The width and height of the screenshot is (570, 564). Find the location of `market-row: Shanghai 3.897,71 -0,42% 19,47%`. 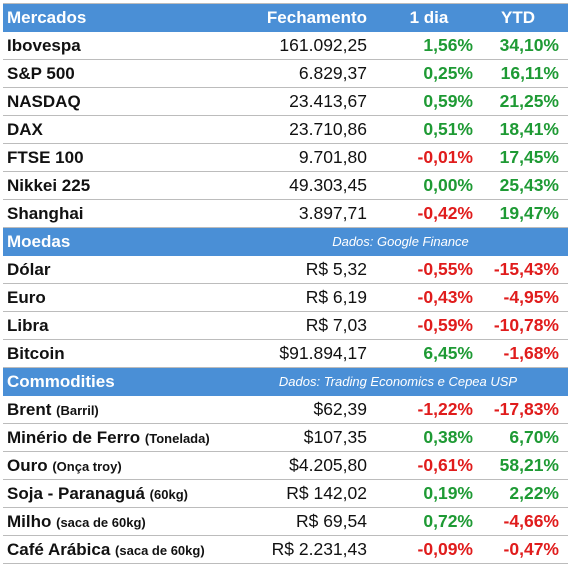

market-row: Shanghai 3.897,71 -0,42% 19,47% is located at coordinates (285, 214).